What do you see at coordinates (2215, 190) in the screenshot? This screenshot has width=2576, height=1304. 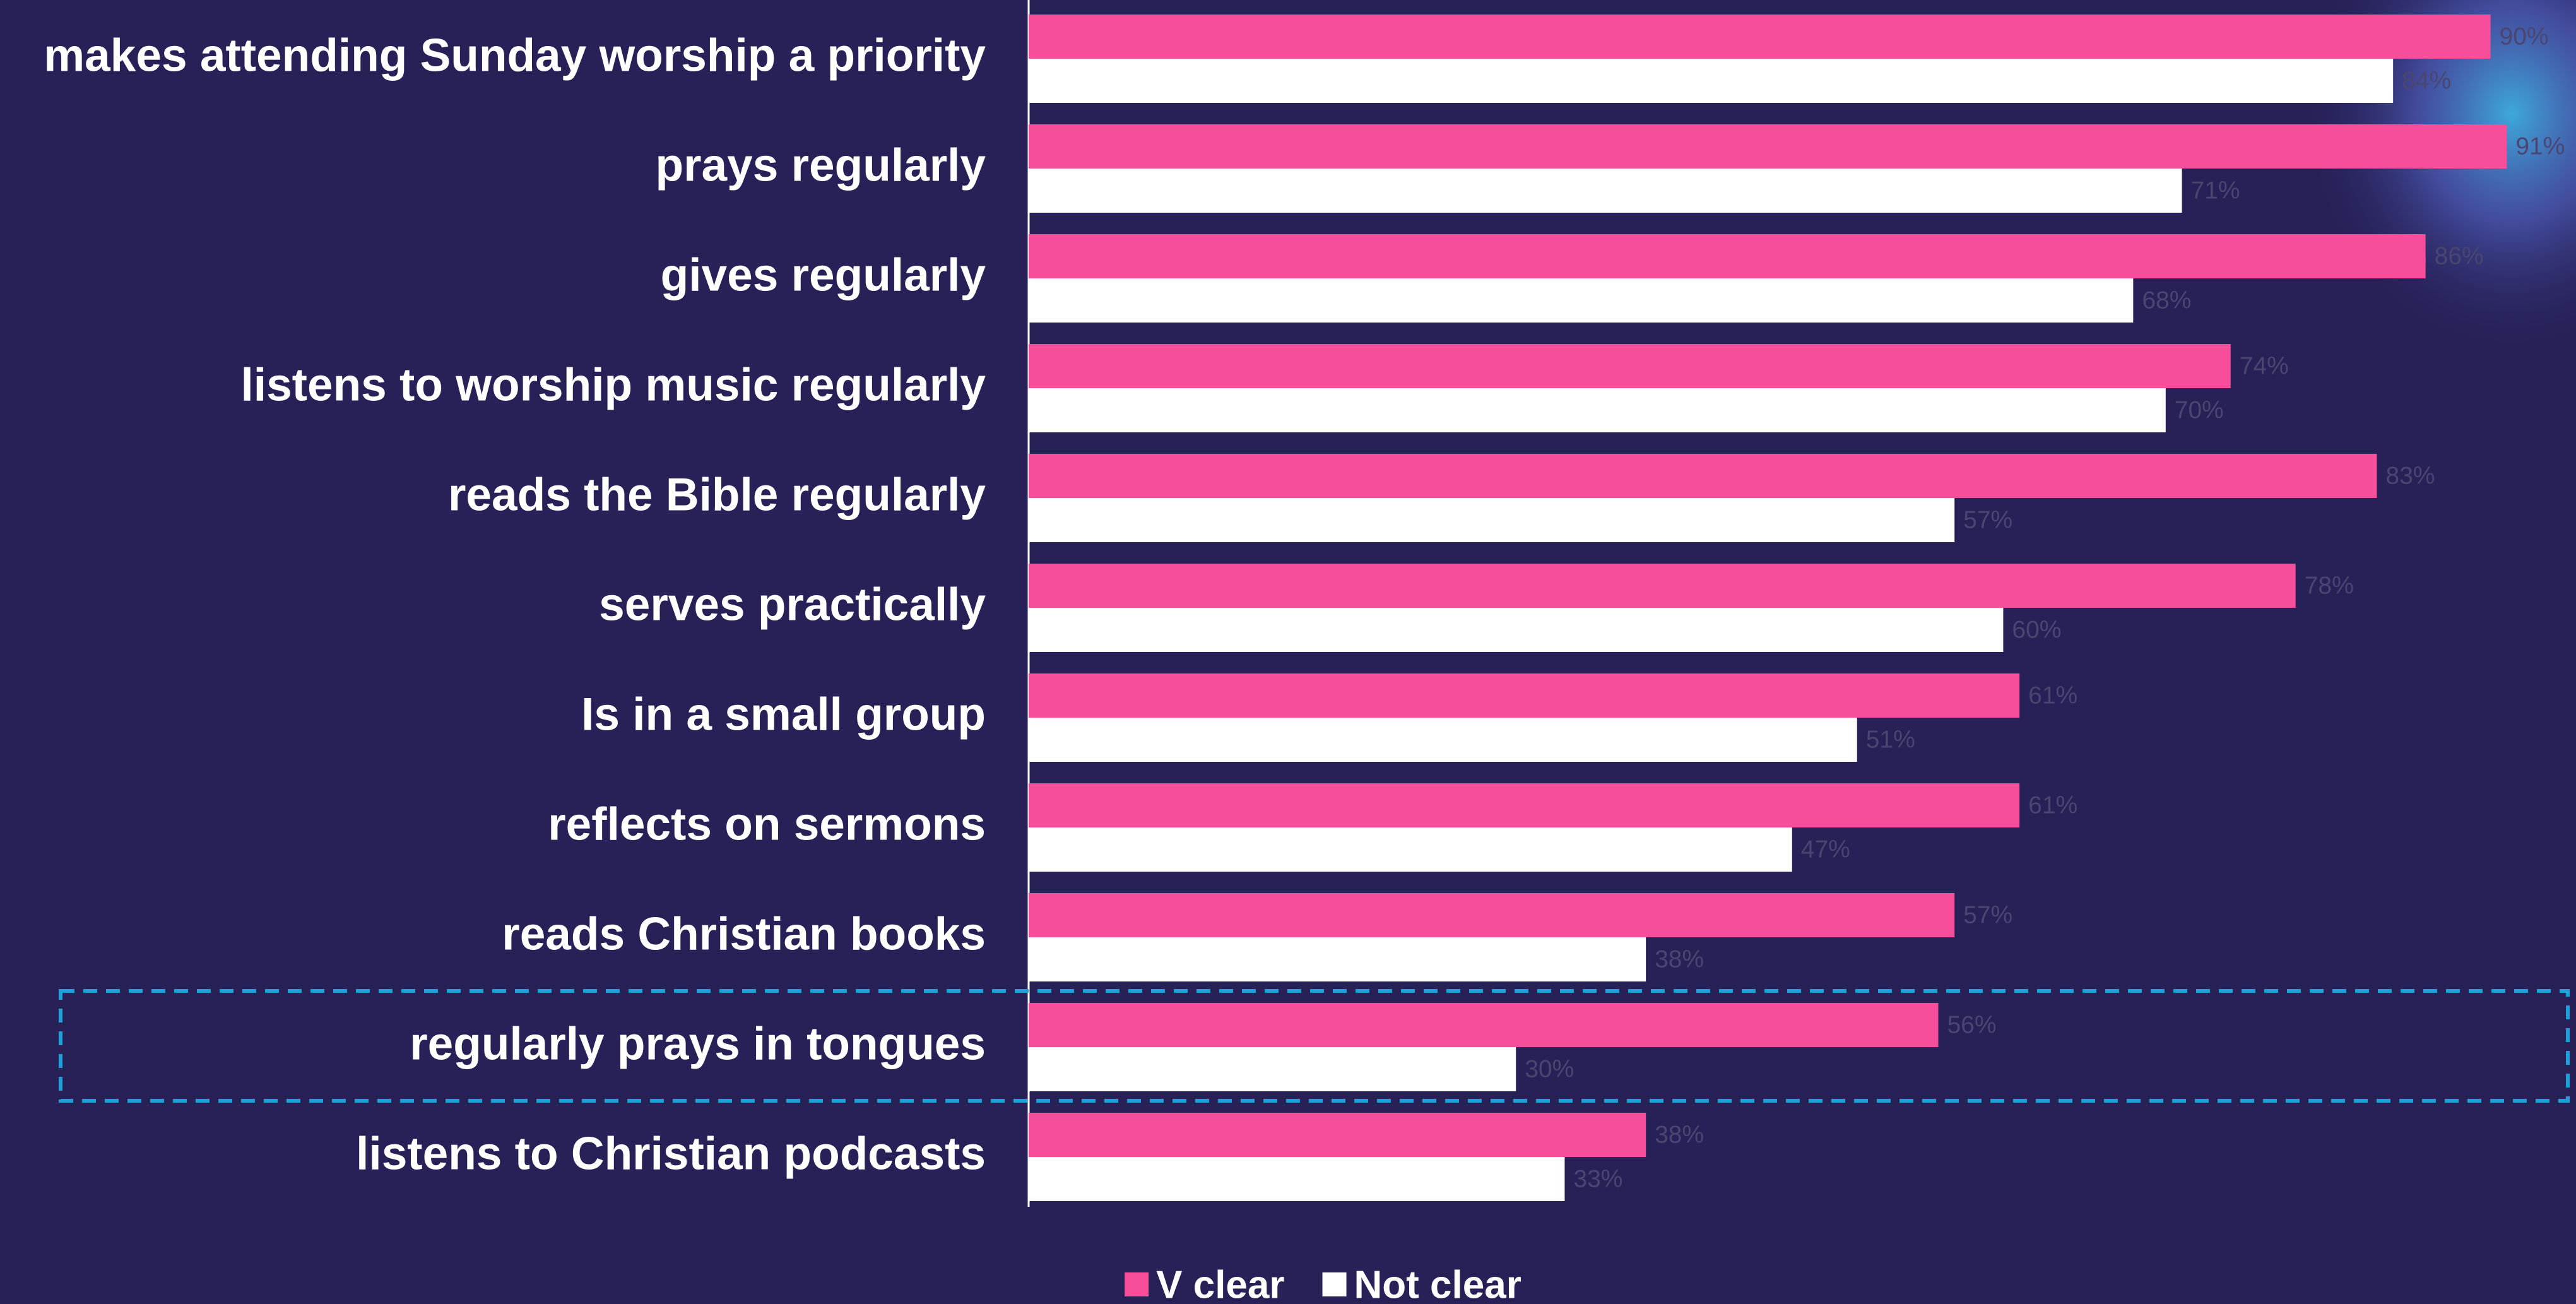 I see `value-label: 71%` at bounding box center [2215, 190].